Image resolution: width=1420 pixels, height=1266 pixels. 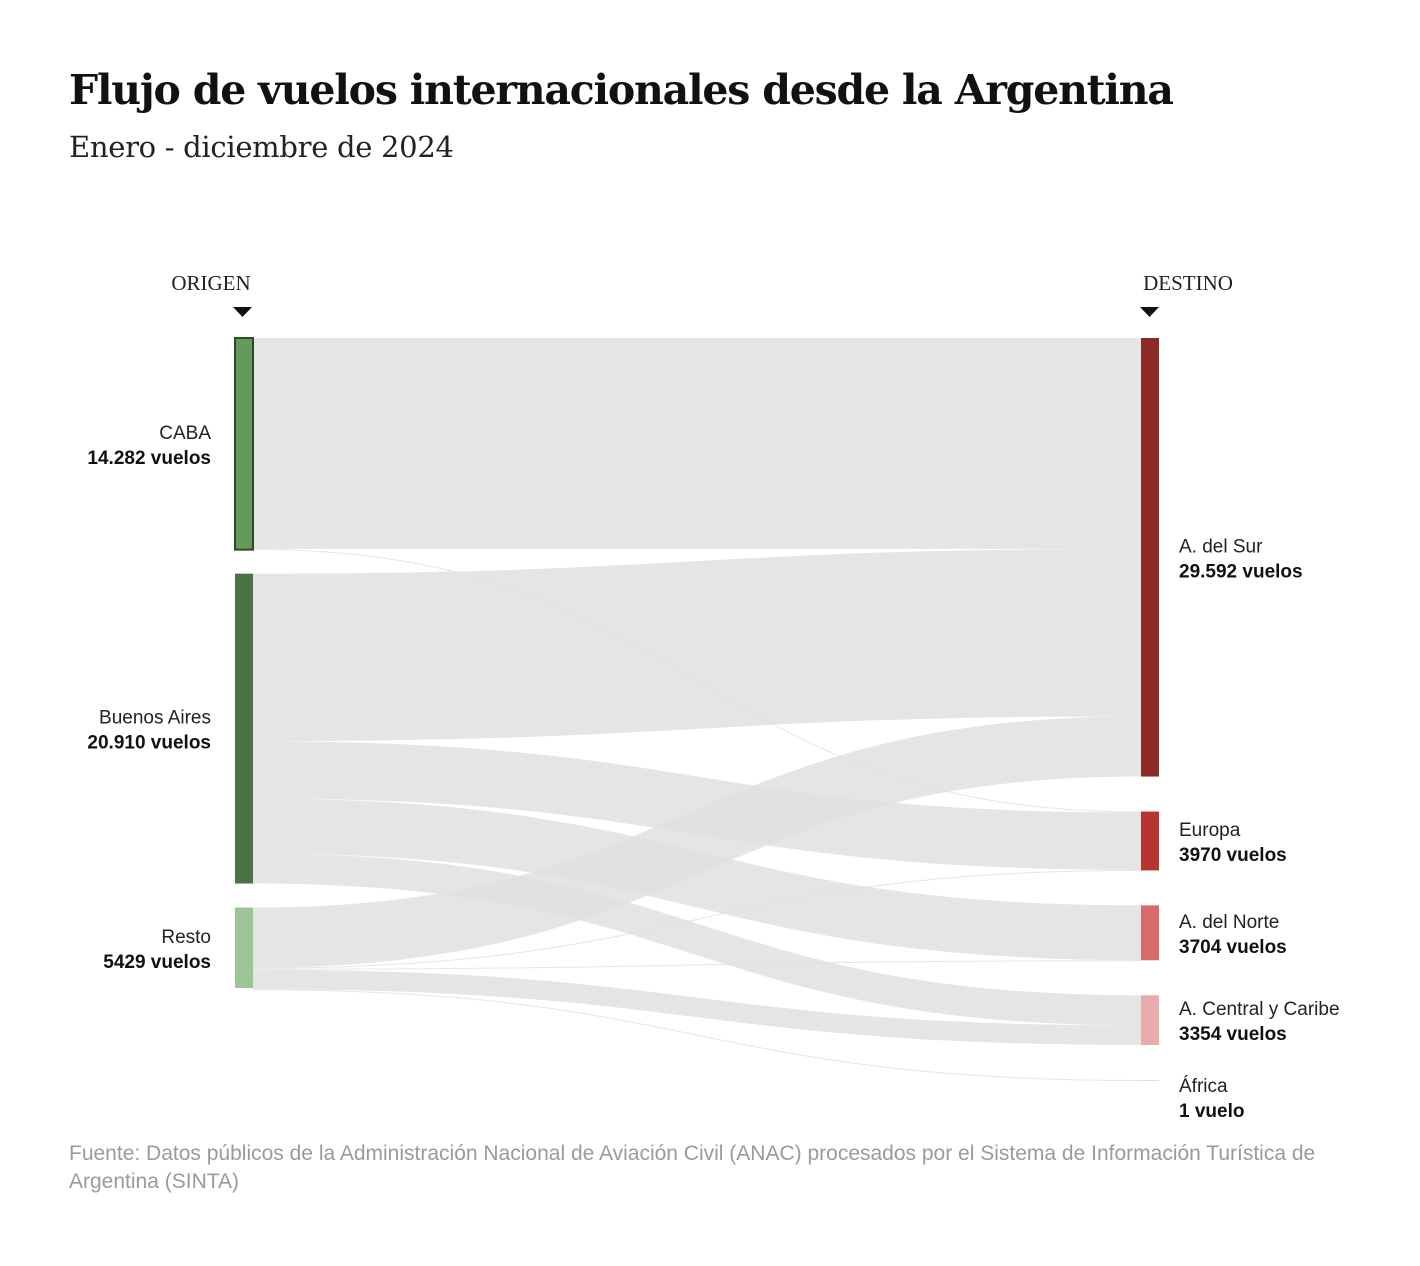 I want to click on target-value-afr: 1 vuelo, so click(x=1211, y=1110).